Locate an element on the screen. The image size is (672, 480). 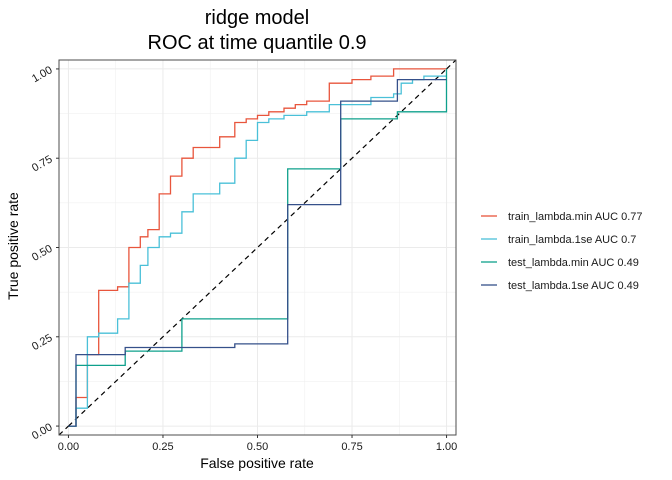
y-tick-label: 0.75 is located at coordinates (42, 163).